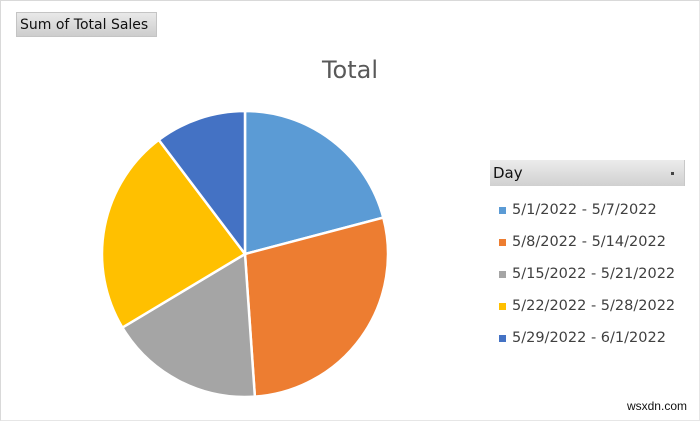 The width and height of the screenshot is (700, 421). What do you see at coordinates (672, 173) in the screenshot?
I see `dropdown-arrow-icon` at bounding box center [672, 173].